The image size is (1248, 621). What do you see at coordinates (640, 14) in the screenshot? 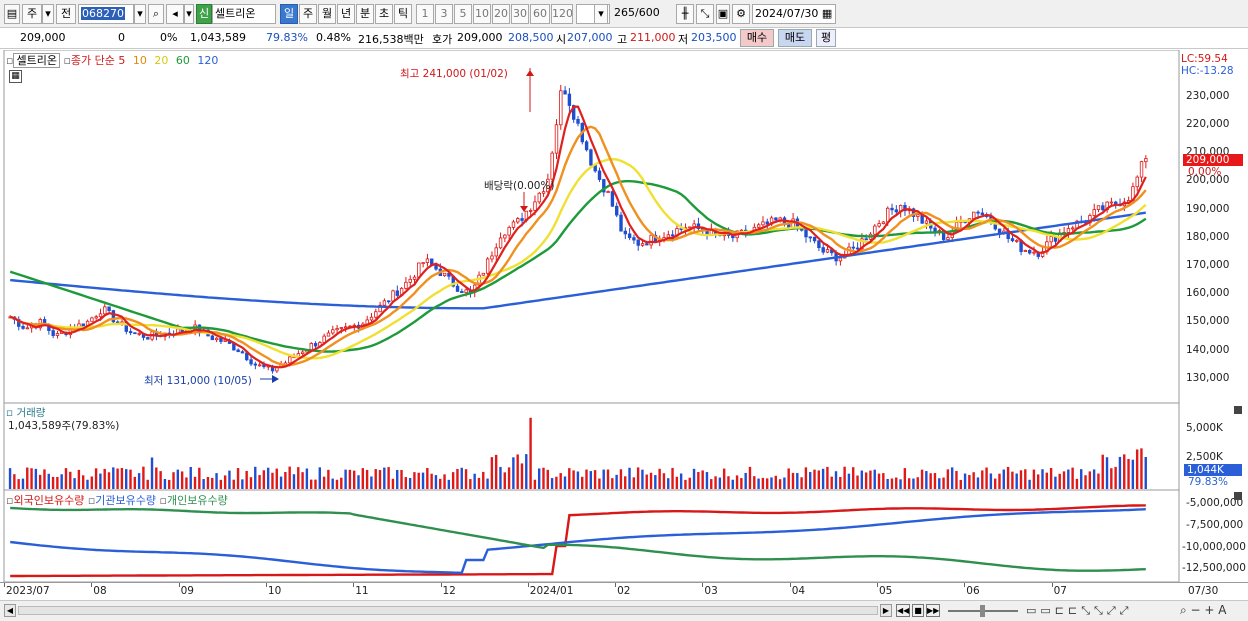
I see `count-field: 265/600` at bounding box center [640, 14].